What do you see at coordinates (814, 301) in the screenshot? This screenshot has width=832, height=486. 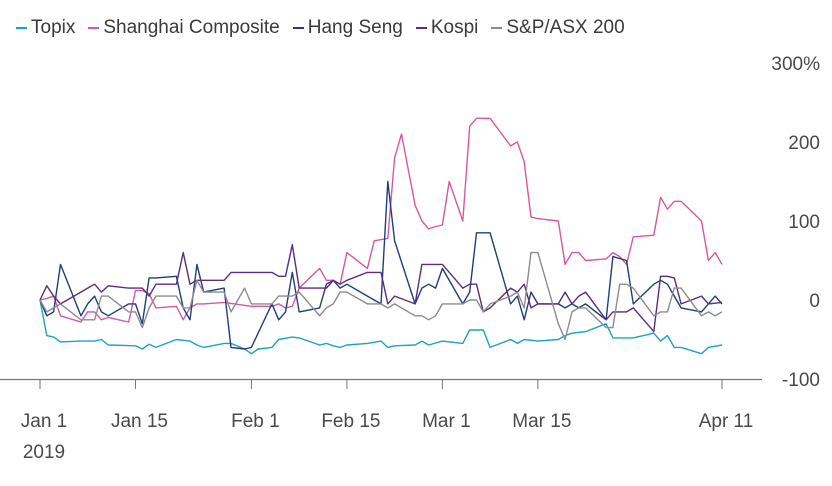 I see `y-tick-label: 0` at bounding box center [814, 301].